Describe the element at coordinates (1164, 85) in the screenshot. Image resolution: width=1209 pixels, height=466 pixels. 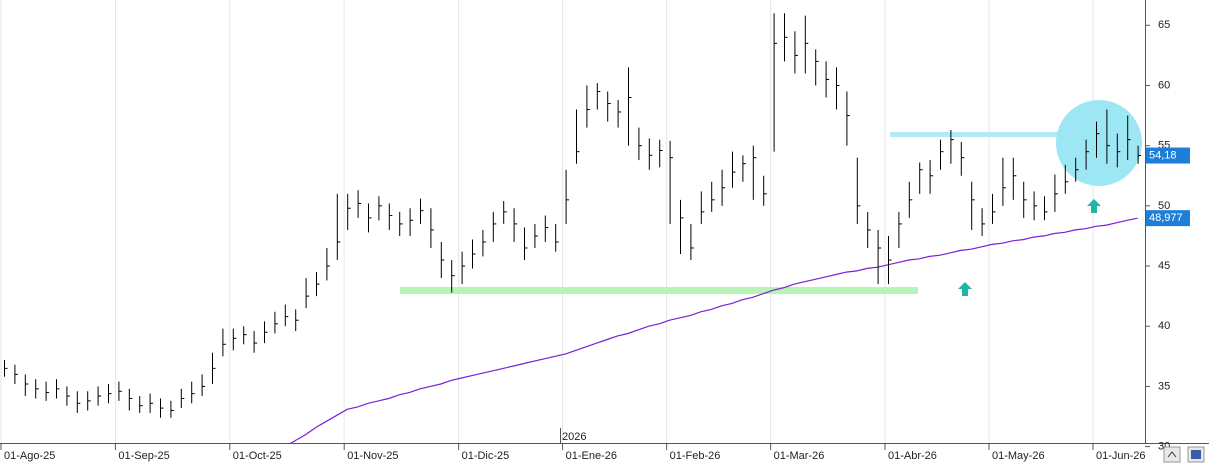
I see `y-tick-label: 60` at that location.